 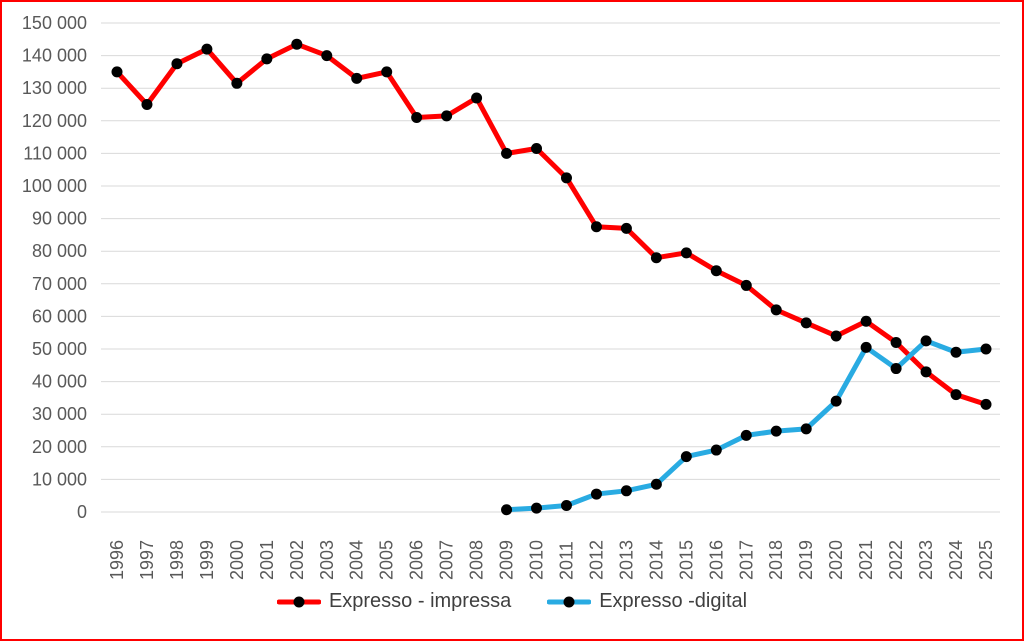 I want to click on legend-line-marker-blue-icon, so click(x=569, y=601).